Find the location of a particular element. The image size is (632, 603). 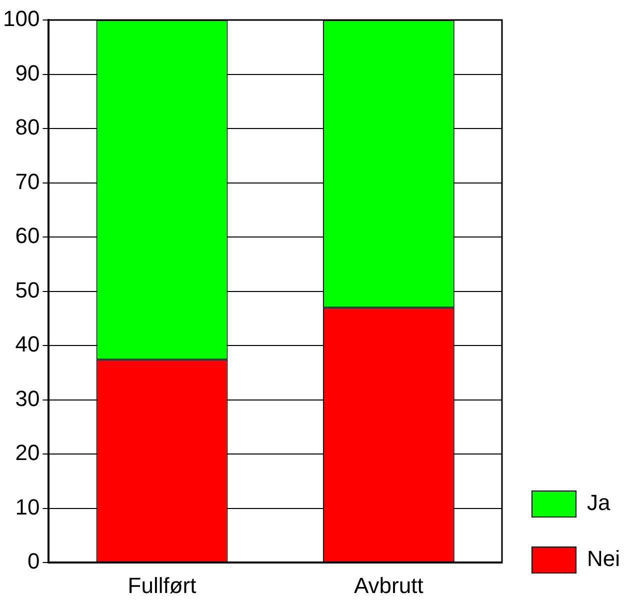

y-tick-label: 100 is located at coordinates (21, 19).